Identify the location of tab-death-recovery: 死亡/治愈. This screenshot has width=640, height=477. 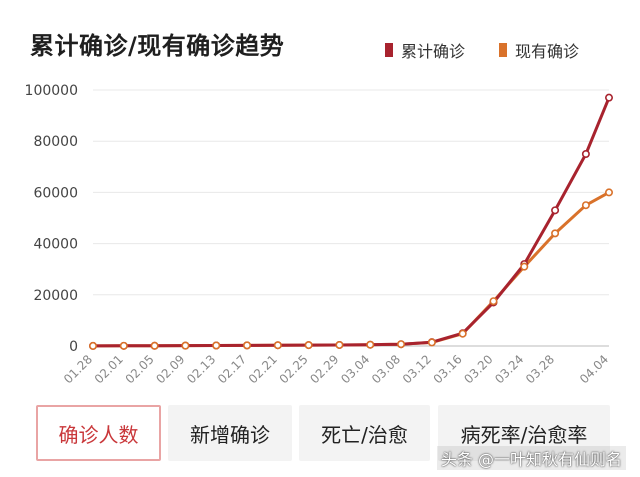
(364, 433).